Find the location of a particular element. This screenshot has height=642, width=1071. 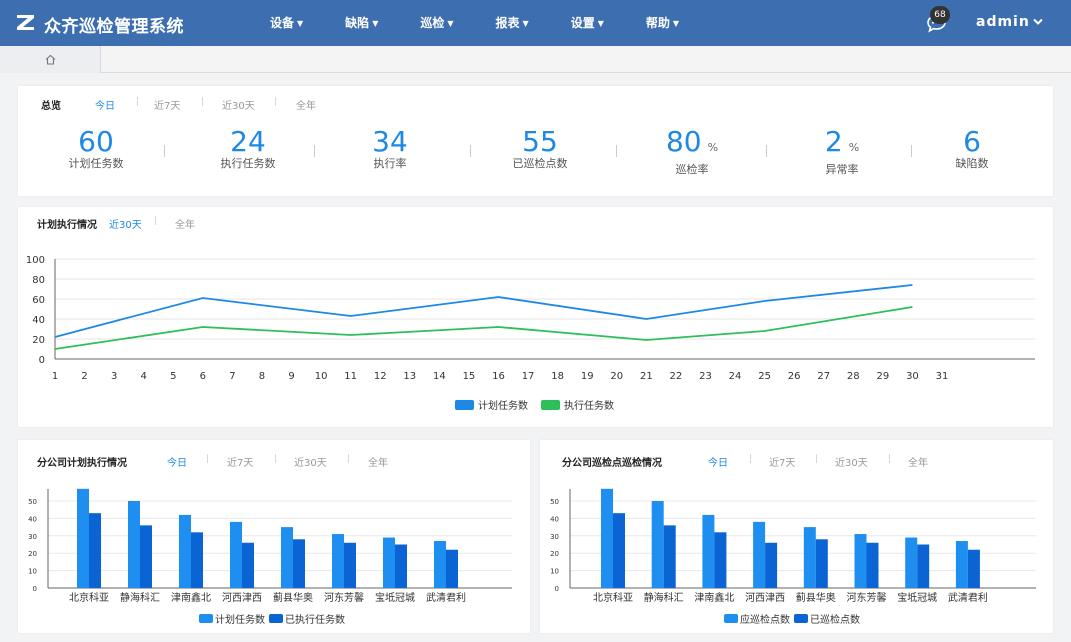

plan-exec-title: 计划执行情况 is located at coordinates (67, 225).